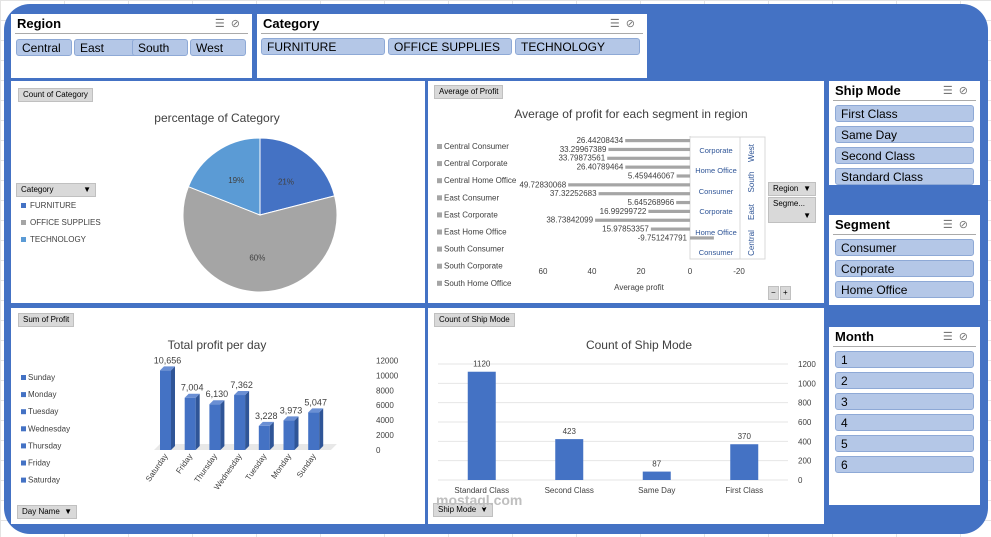 The height and width of the screenshot is (537, 991). I want to click on day-x-tick: Friday, so click(184, 463).